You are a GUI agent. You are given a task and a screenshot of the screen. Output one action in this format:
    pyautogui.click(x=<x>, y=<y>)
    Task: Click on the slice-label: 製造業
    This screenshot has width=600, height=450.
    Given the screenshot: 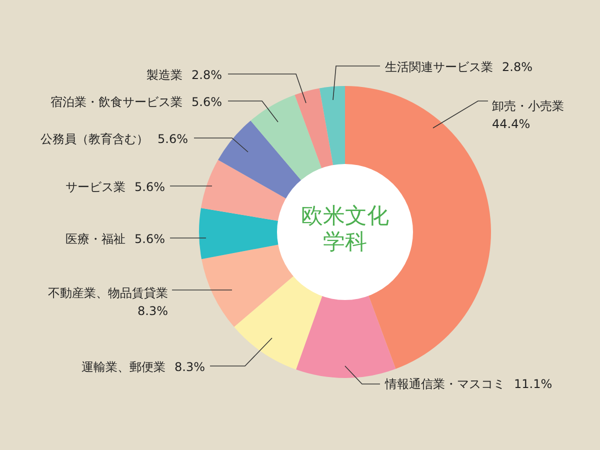 What is the action you would take?
    pyautogui.click(x=164, y=75)
    